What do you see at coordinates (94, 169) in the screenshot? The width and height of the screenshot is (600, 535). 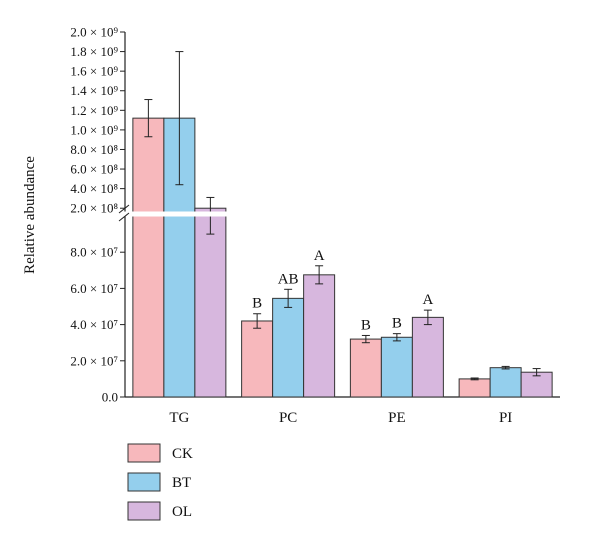 I see `upper-y-tick-label: 6.0 × 10⁸` at bounding box center [94, 169].